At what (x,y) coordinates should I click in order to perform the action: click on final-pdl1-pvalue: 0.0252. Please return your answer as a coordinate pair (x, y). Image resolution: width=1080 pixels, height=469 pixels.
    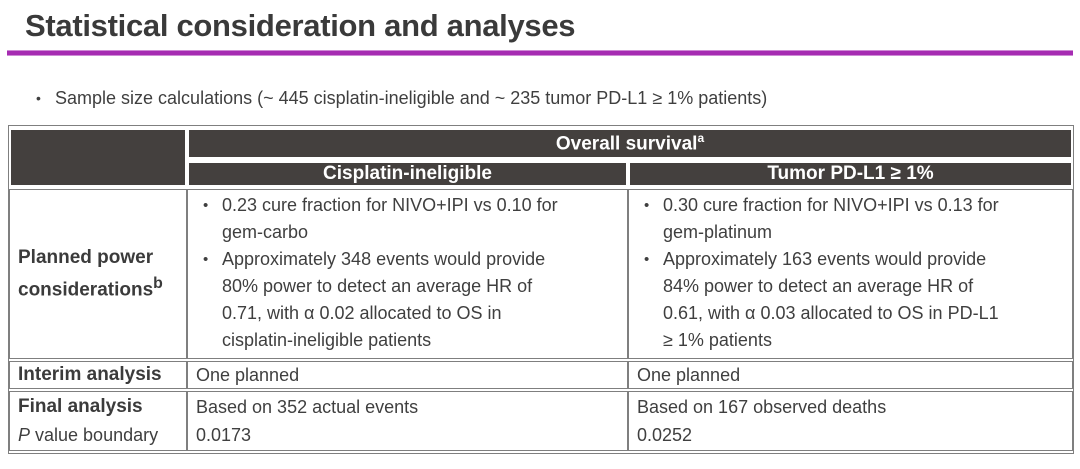
    Looking at the image, I should click on (665, 435).